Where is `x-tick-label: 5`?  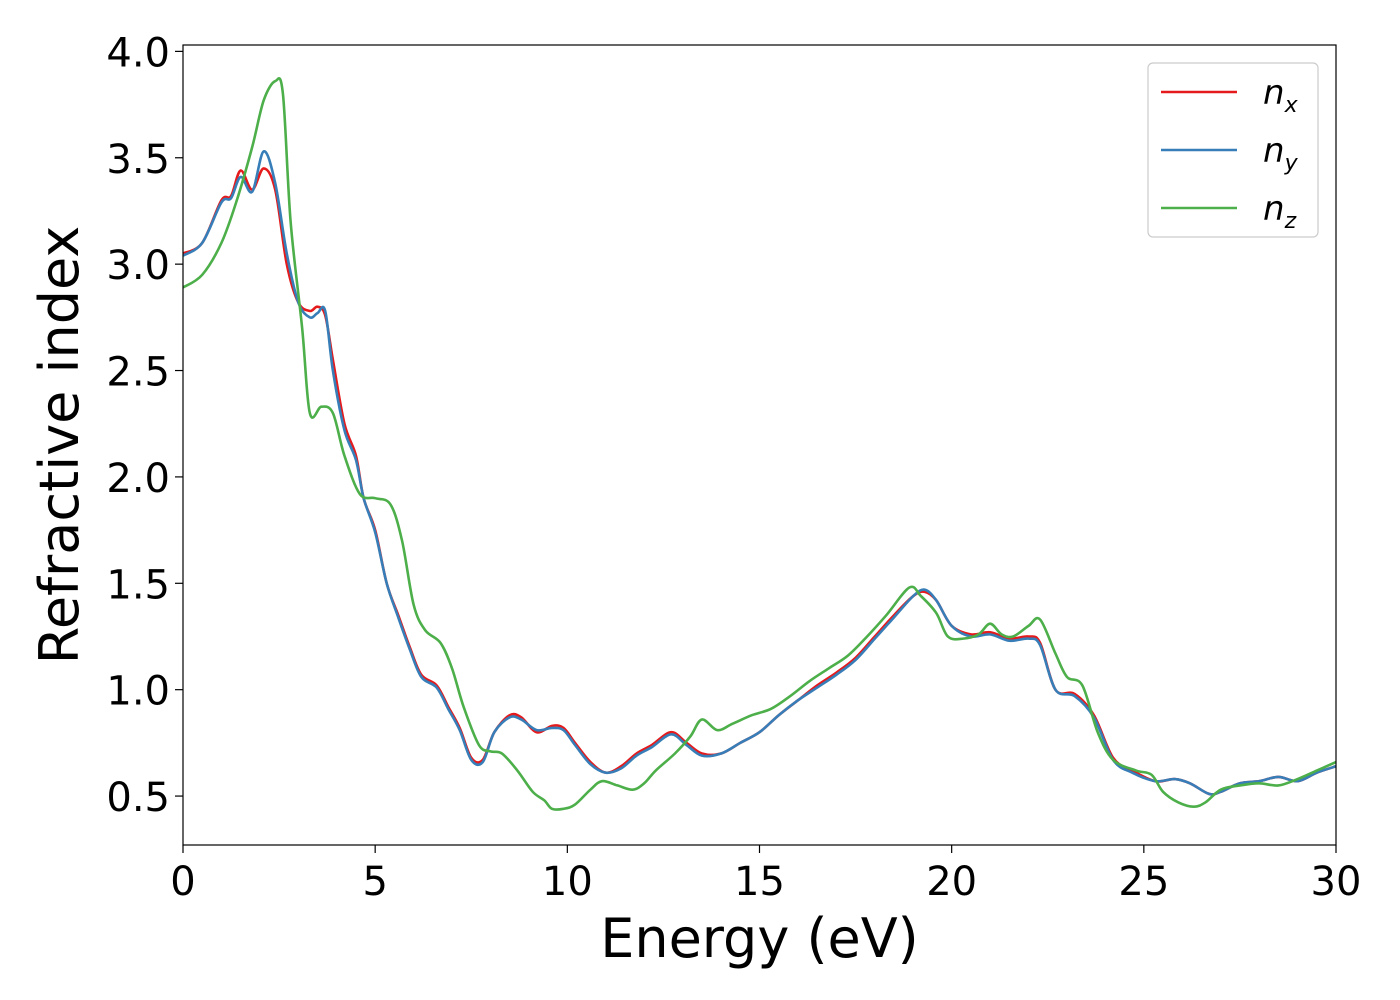
x-tick-label: 5 is located at coordinates (374, 882).